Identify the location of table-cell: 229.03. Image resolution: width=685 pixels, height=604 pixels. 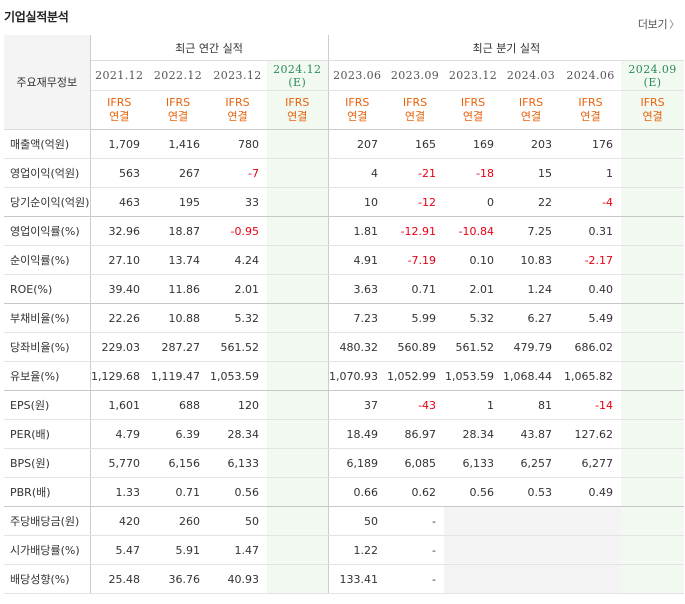
(119, 347).